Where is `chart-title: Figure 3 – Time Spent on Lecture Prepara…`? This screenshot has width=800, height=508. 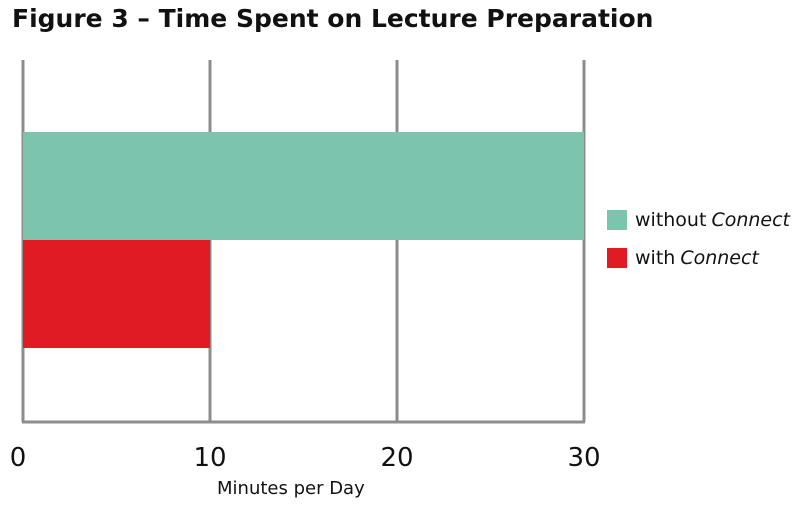
chart-title: Figure 3 – Time Spent on Lecture Prepara… is located at coordinates (333, 18).